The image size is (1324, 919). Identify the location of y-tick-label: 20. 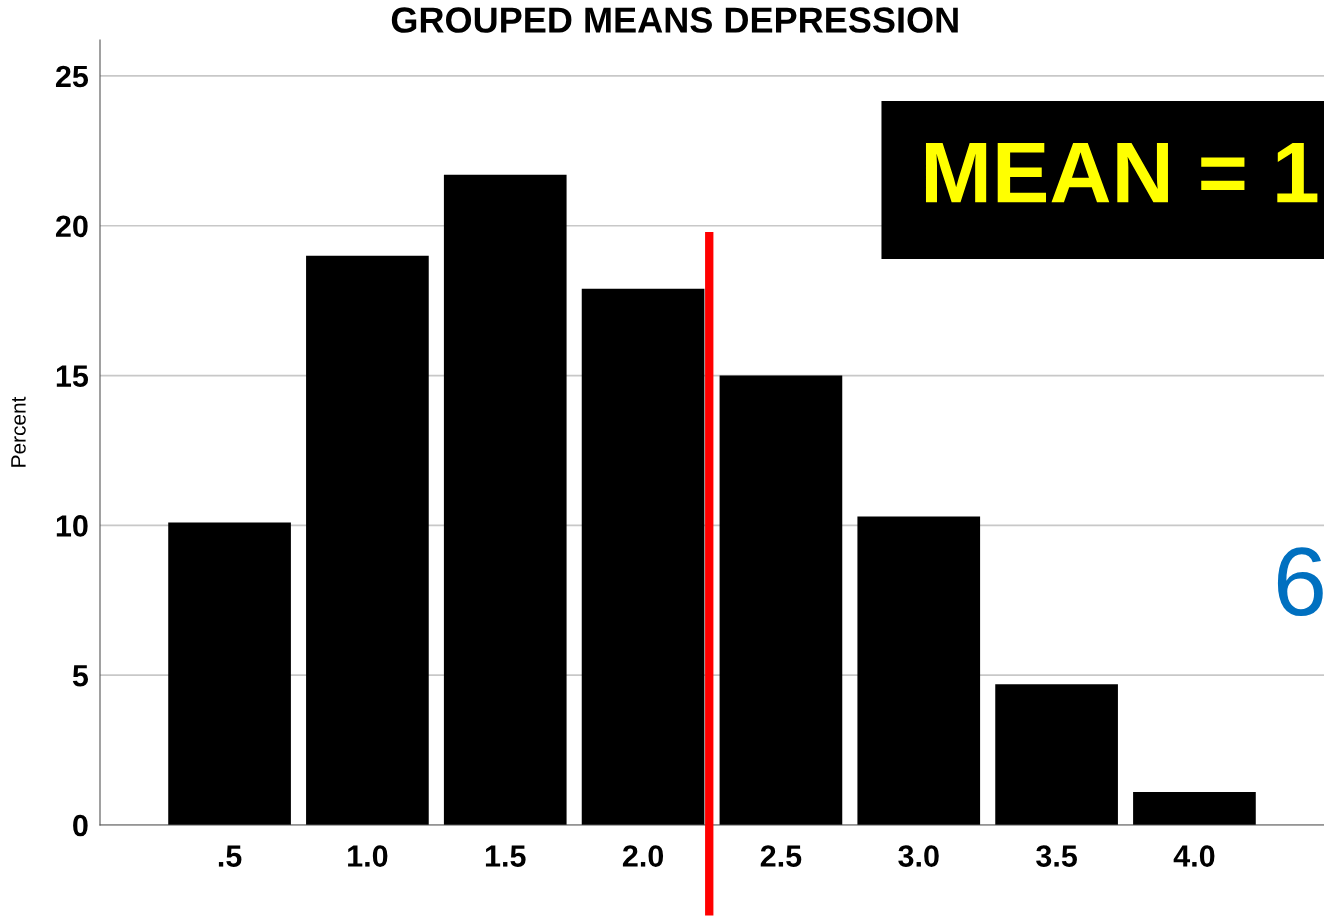
(71, 226).